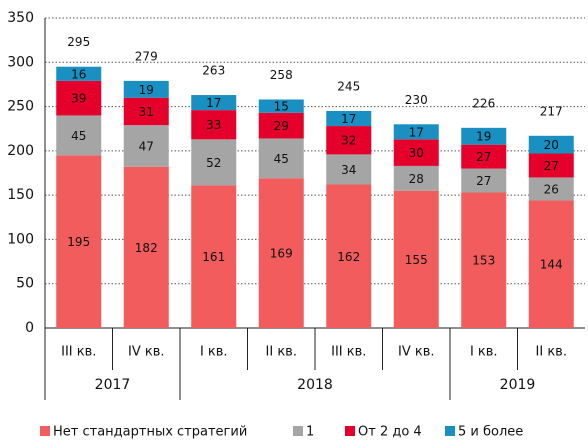 This screenshot has height=443, width=588. What do you see at coordinates (113, 385) in the screenshot?
I see `year-label: 2017` at bounding box center [113, 385].